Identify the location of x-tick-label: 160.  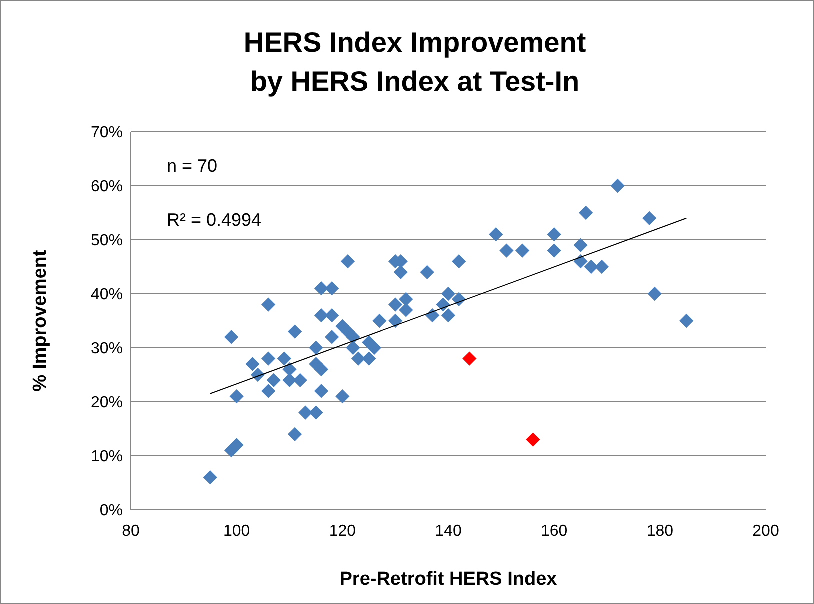
(554, 531).